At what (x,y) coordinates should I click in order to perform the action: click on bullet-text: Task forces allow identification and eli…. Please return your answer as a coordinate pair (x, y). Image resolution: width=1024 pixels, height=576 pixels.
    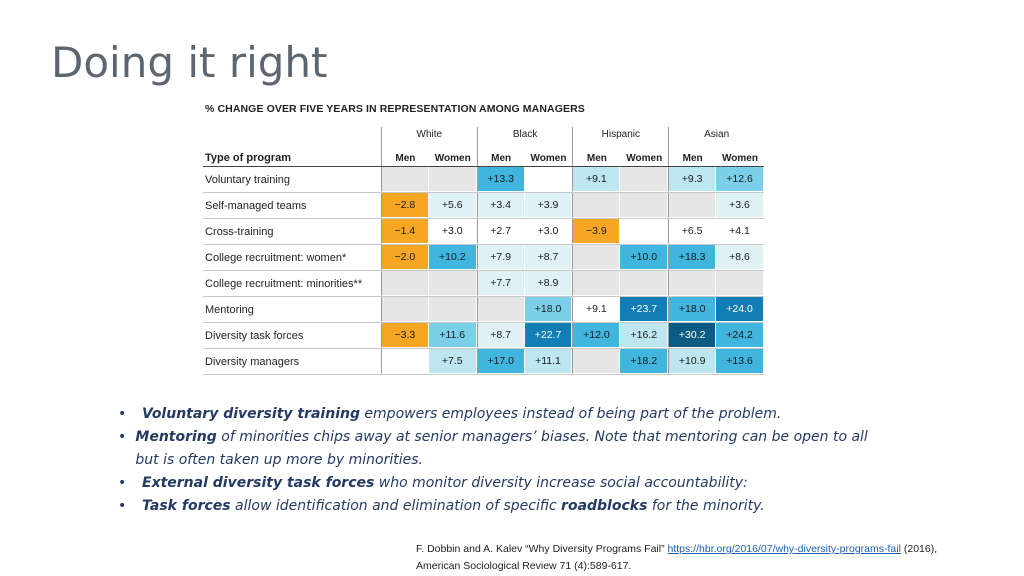
    Looking at the image, I should click on (453, 506).